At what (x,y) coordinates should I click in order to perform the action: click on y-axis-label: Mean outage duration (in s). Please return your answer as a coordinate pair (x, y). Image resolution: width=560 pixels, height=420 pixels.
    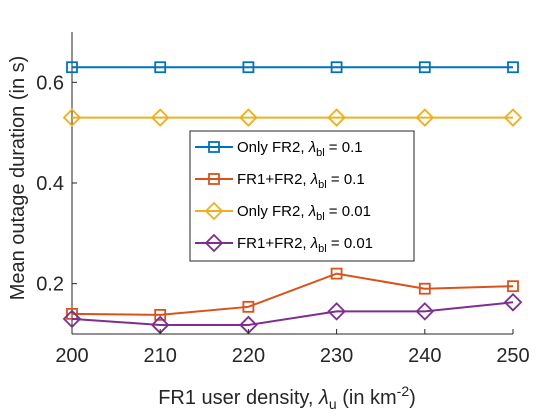
    Looking at the image, I should click on (18, 178).